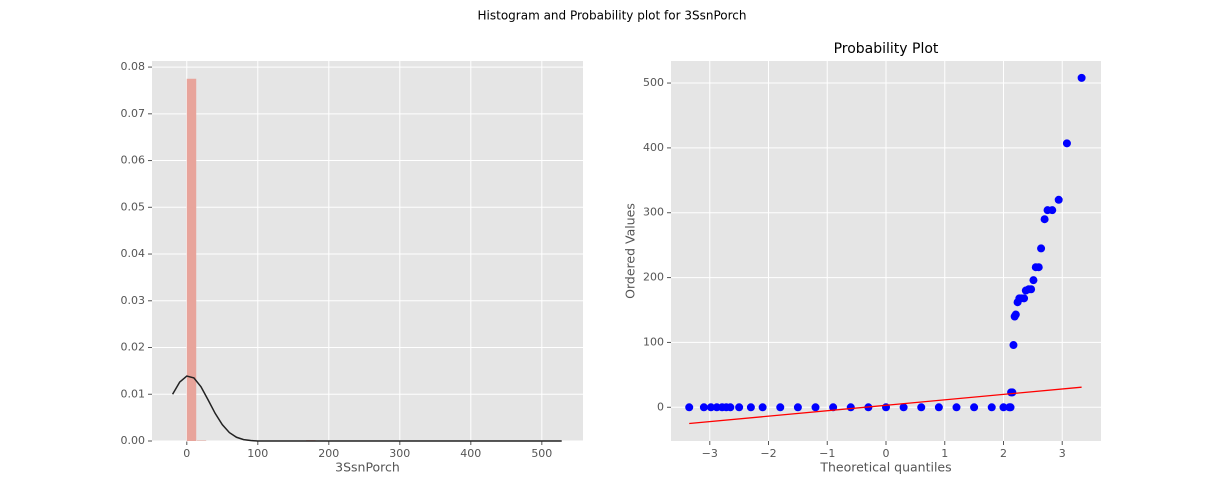 This screenshot has height=504, width=1224. What do you see at coordinates (133, 66) in the screenshot?
I see `y-tick-label: 0.08` at bounding box center [133, 66].